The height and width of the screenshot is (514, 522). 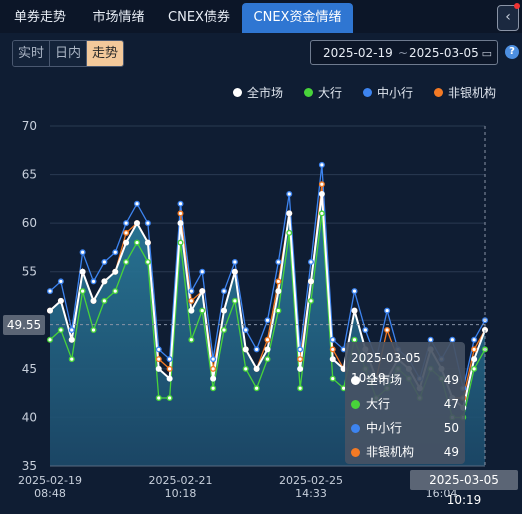 What do you see at coordinates (29, 417) in the screenshot?
I see `y-tick-label: 40` at bounding box center [29, 417].